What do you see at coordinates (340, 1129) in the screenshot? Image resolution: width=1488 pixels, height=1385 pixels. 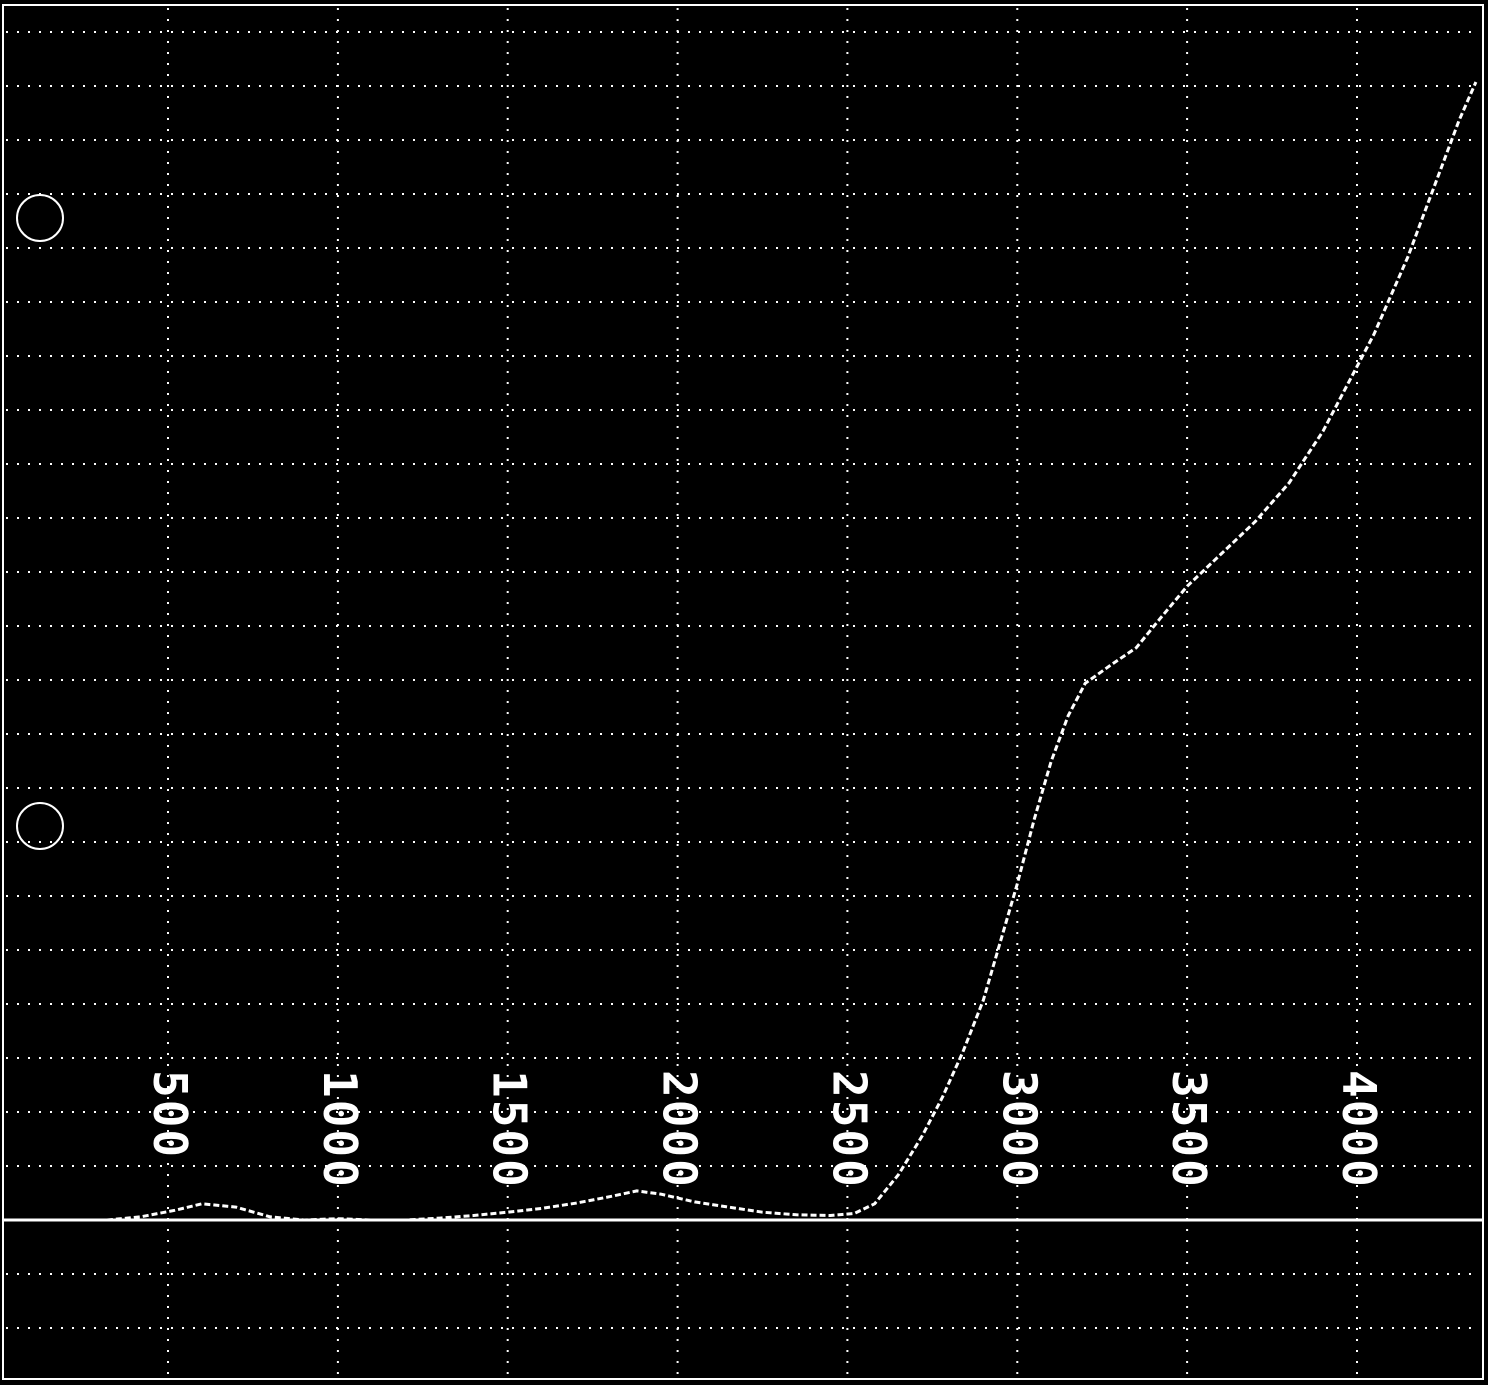 I see `x-tick-label: 1000` at bounding box center [340, 1129].